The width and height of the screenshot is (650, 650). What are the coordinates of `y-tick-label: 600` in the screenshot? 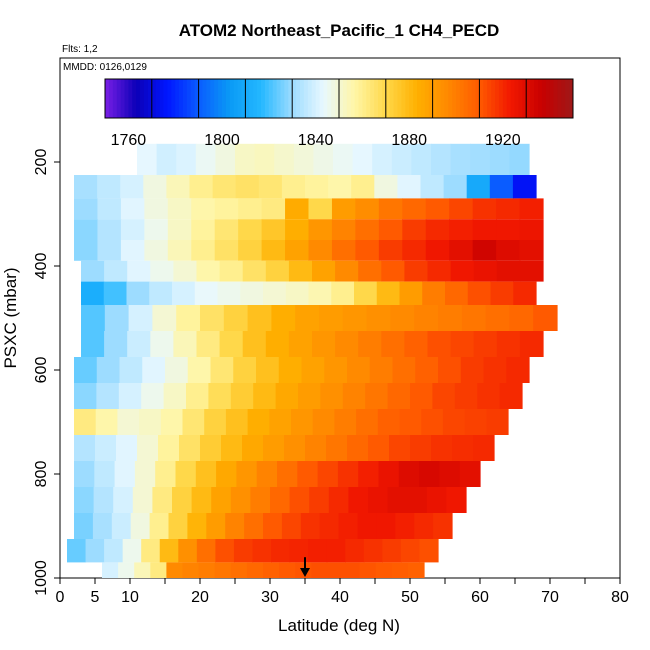 It's located at (41, 370).